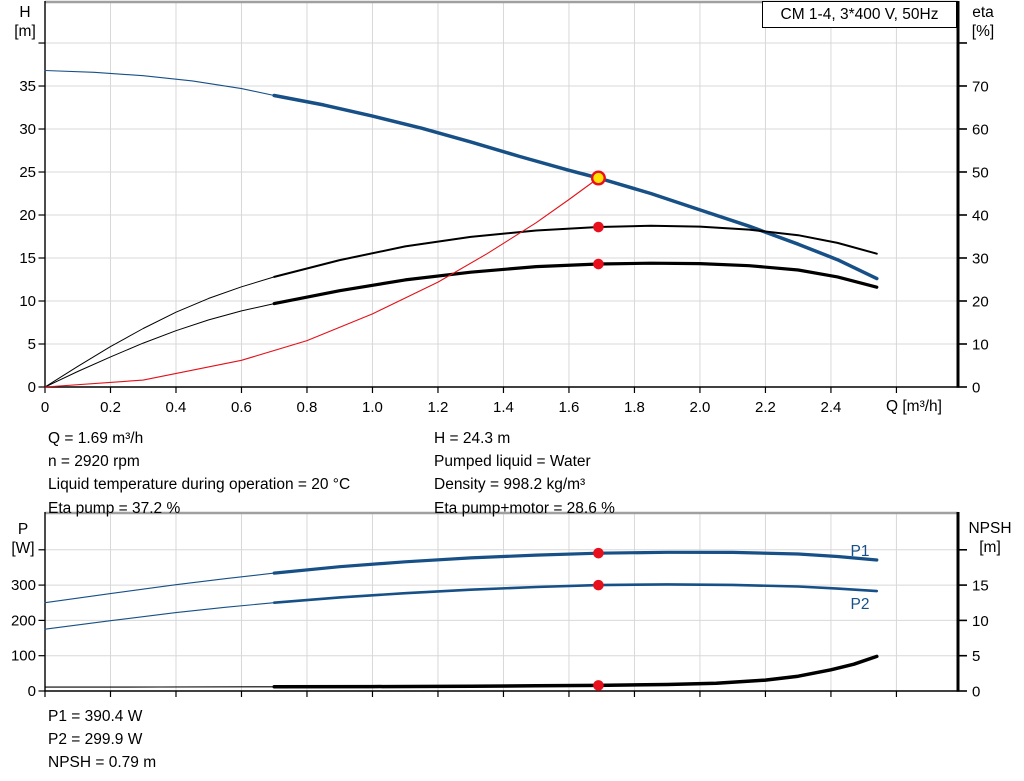 The height and width of the screenshot is (781, 1024). I want to click on axis-title-P-unit: [W], so click(23, 548).